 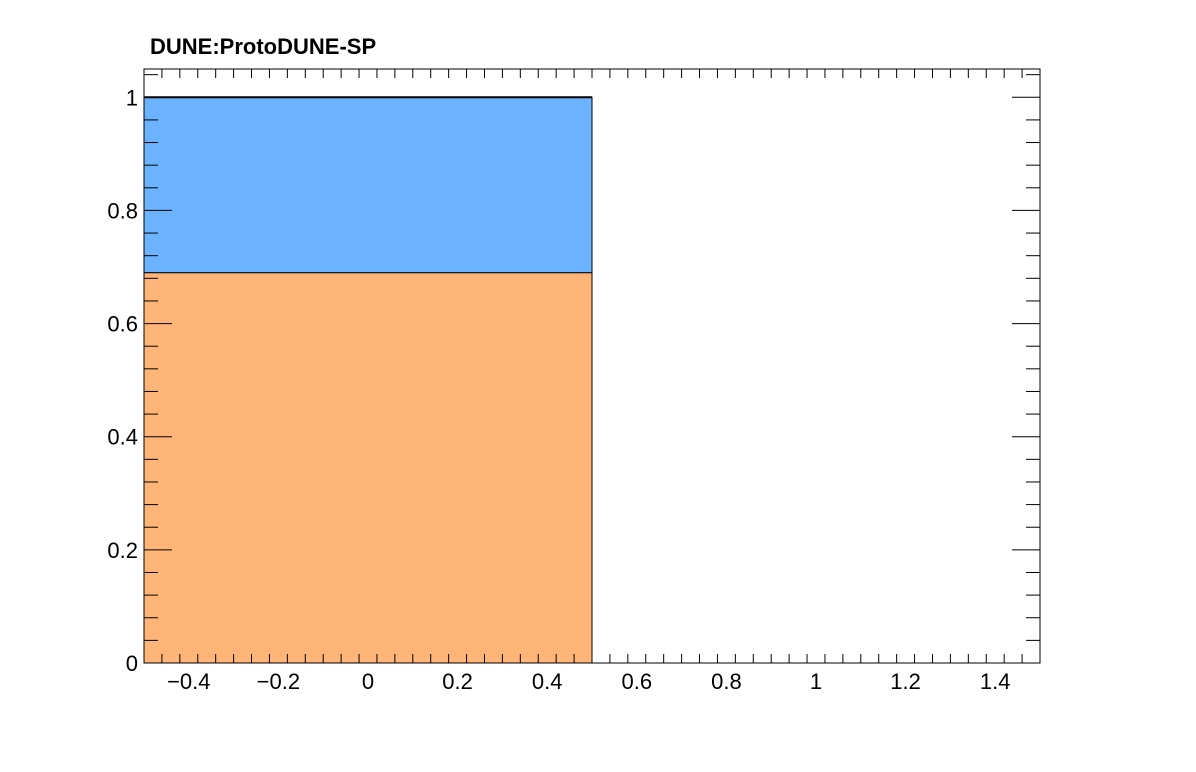 What do you see at coordinates (905, 681) in the screenshot?
I see `x-tick-label: 1.2` at bounding box center [905, 681].